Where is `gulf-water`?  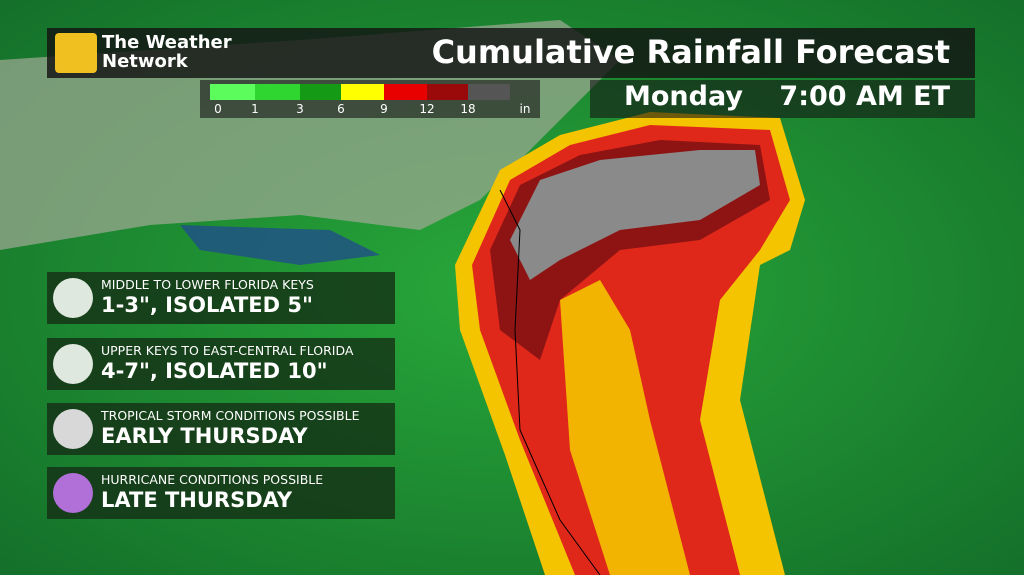
gulf-water is located at coordinates (280, 245).